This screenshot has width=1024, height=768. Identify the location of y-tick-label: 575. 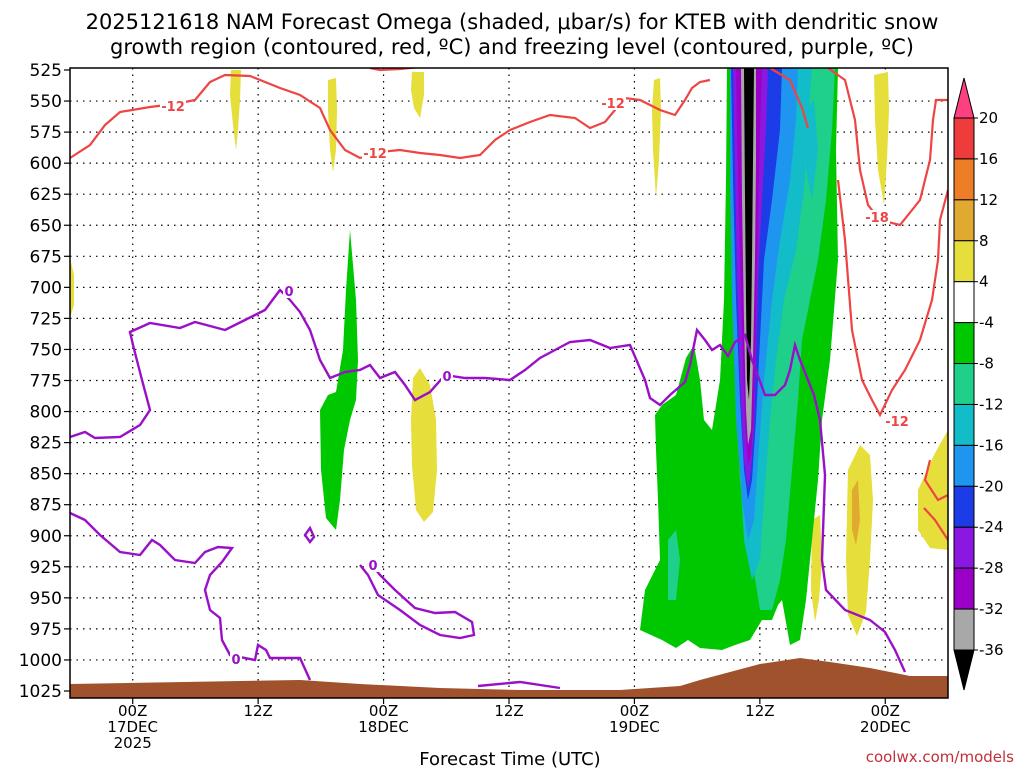
(46, 133).